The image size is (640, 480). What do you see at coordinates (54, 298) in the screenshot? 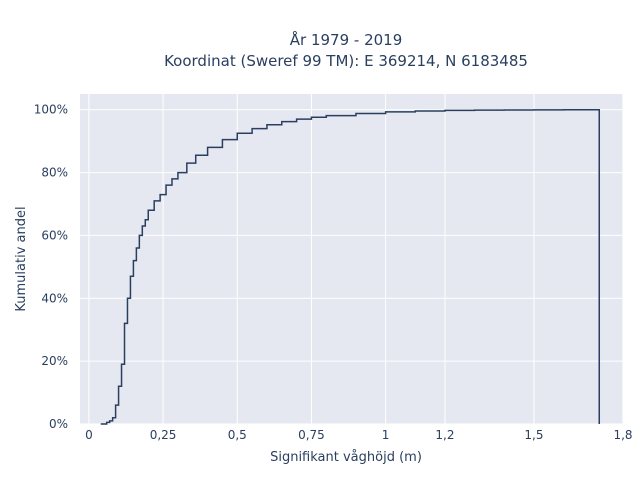
I see `y-tick-label: 40%` at bounding box center [54, 298].